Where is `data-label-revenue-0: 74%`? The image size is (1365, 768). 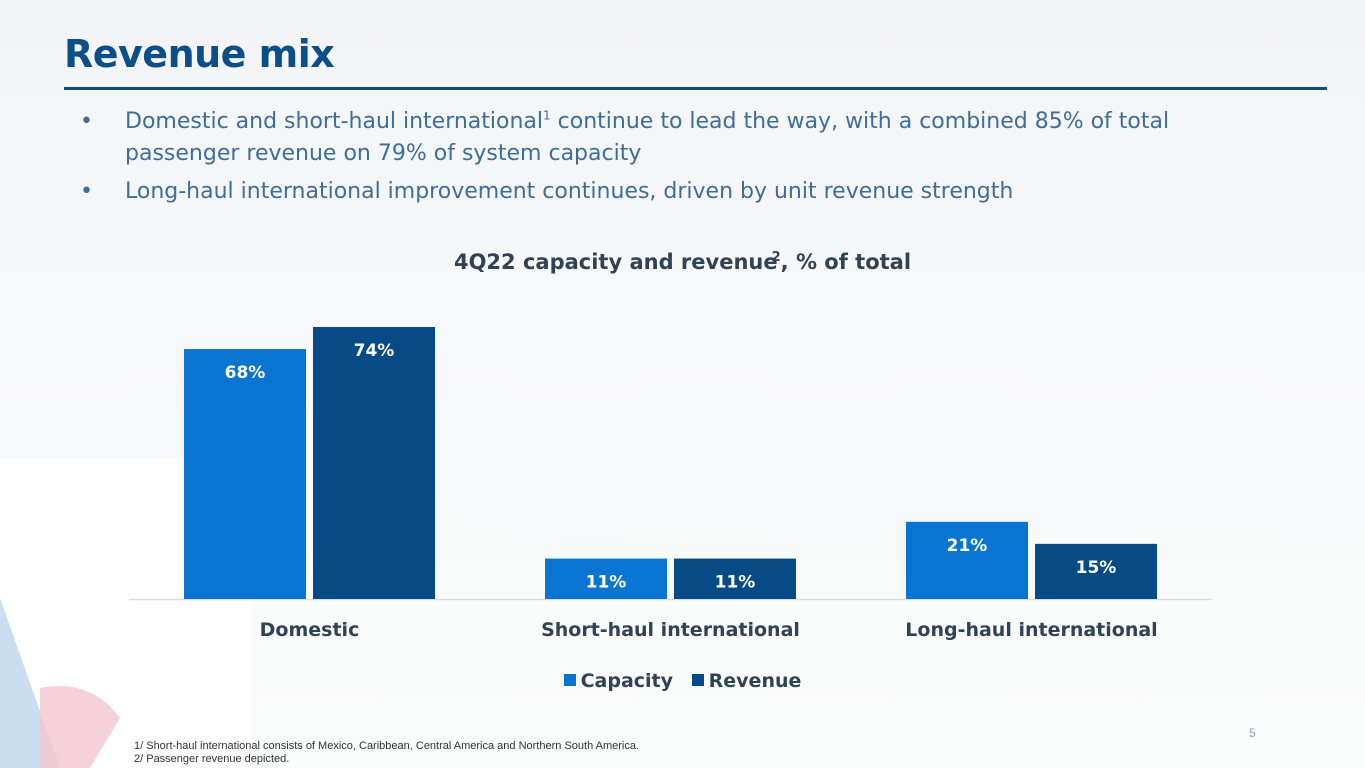 data-label-revenue-0: 74% is located at coordinates (374, 351).